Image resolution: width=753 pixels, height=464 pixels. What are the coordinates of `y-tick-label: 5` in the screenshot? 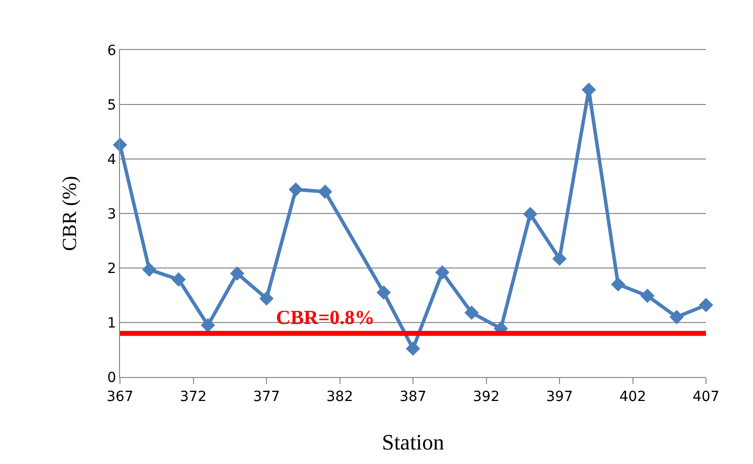 It's located at (111, 105).